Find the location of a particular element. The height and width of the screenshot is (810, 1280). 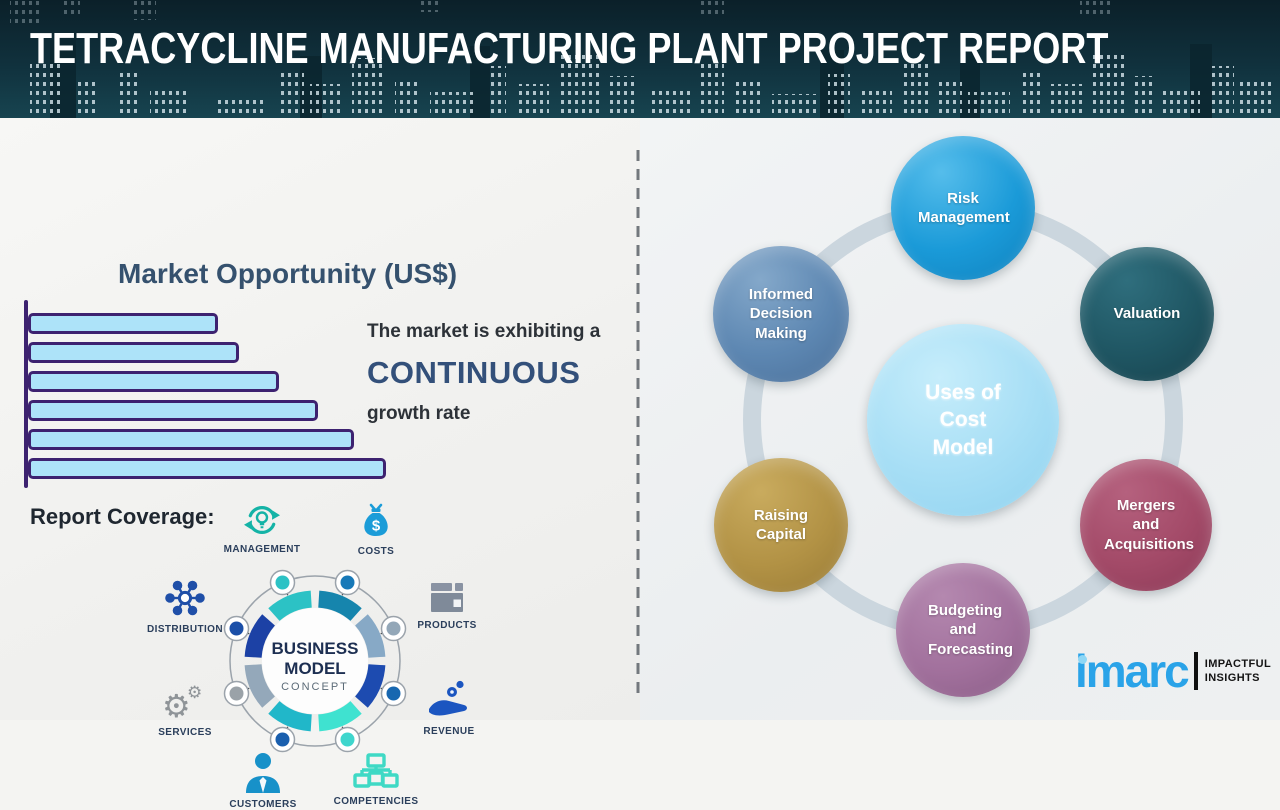

coverage-label: MANAGEMENT is located at coordinates (262, 549).